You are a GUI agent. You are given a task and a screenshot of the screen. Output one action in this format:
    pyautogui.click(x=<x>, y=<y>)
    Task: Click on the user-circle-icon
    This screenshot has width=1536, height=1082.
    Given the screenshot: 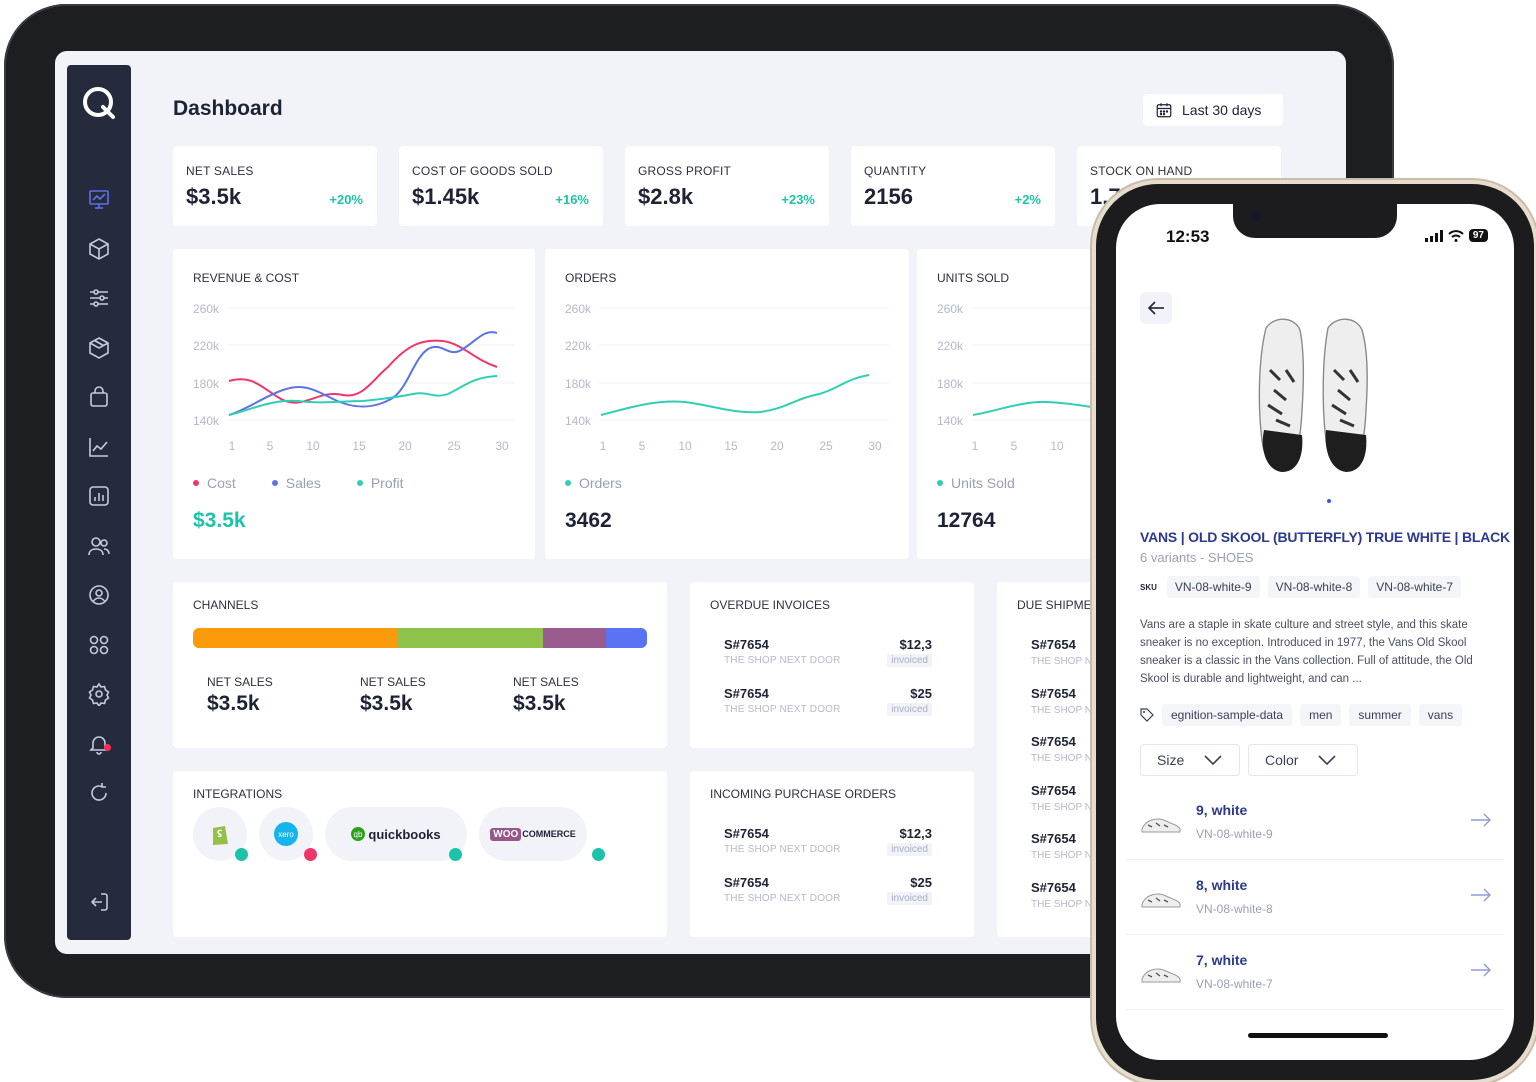 What is the action you would take?
    pyautogui.click(x=99, y=595)
    